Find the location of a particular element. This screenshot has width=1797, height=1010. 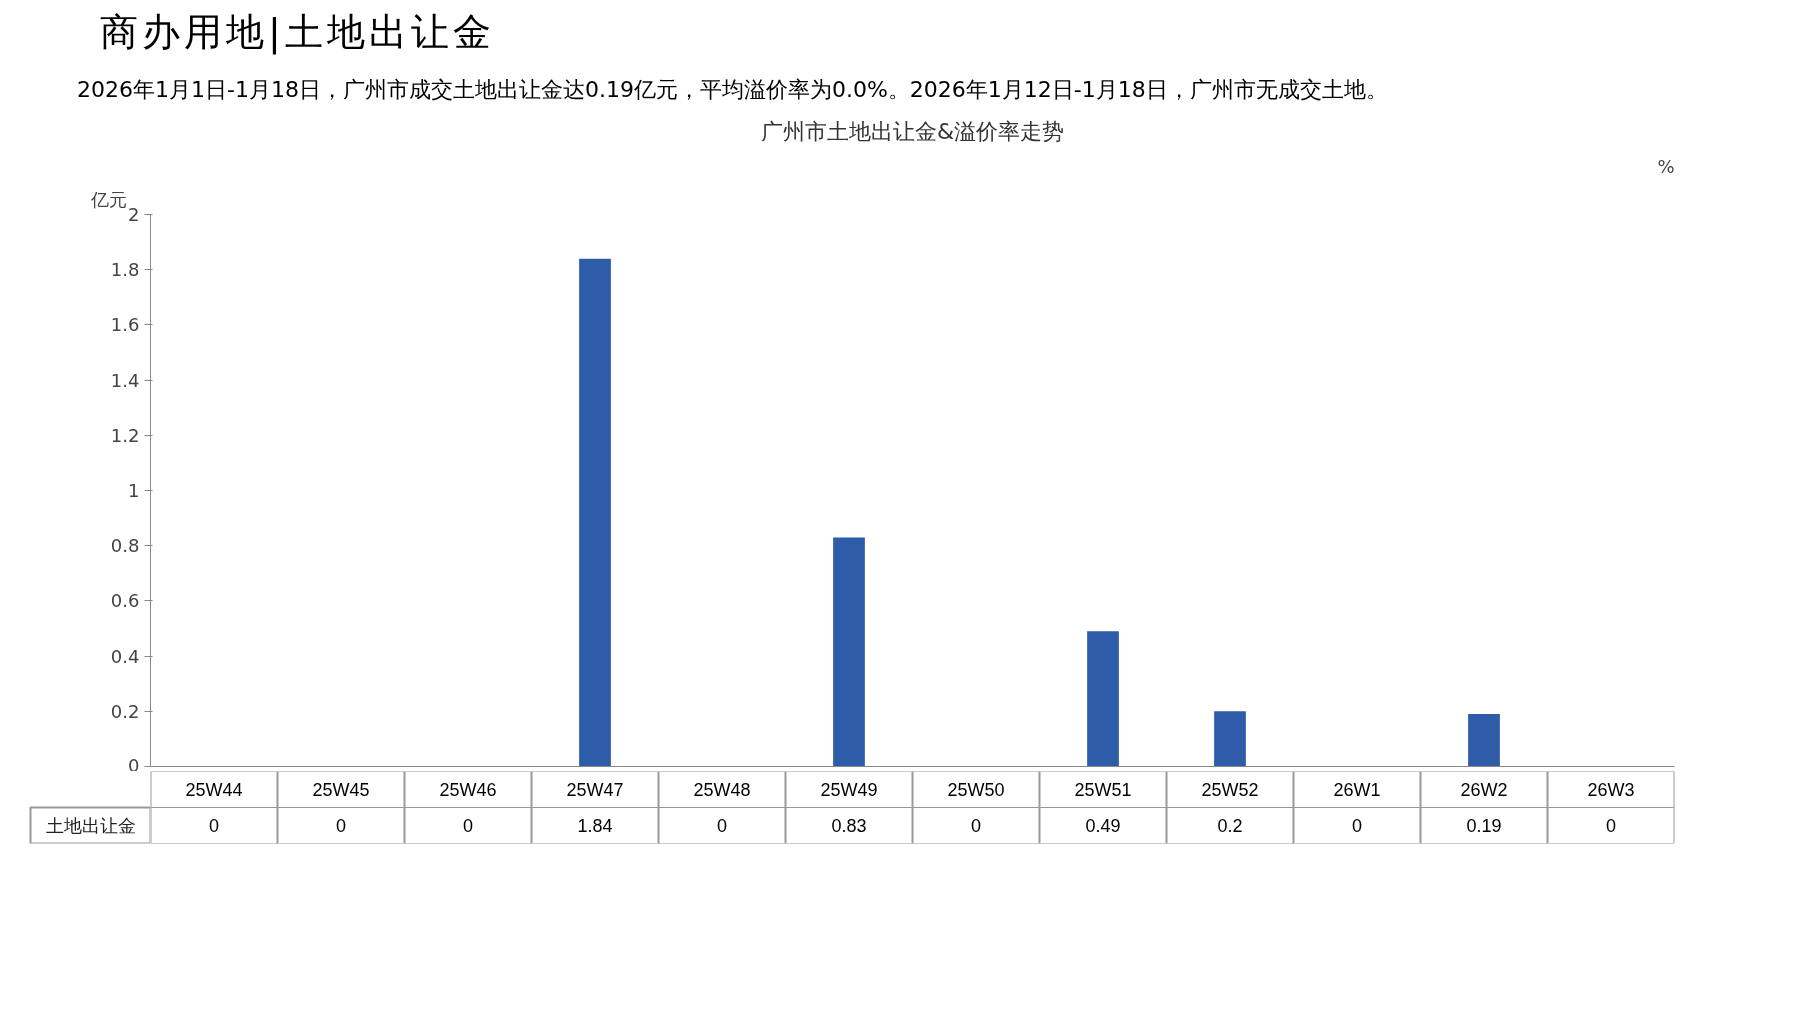

y-tick-label: 2 is located at coordinates (134, 214).